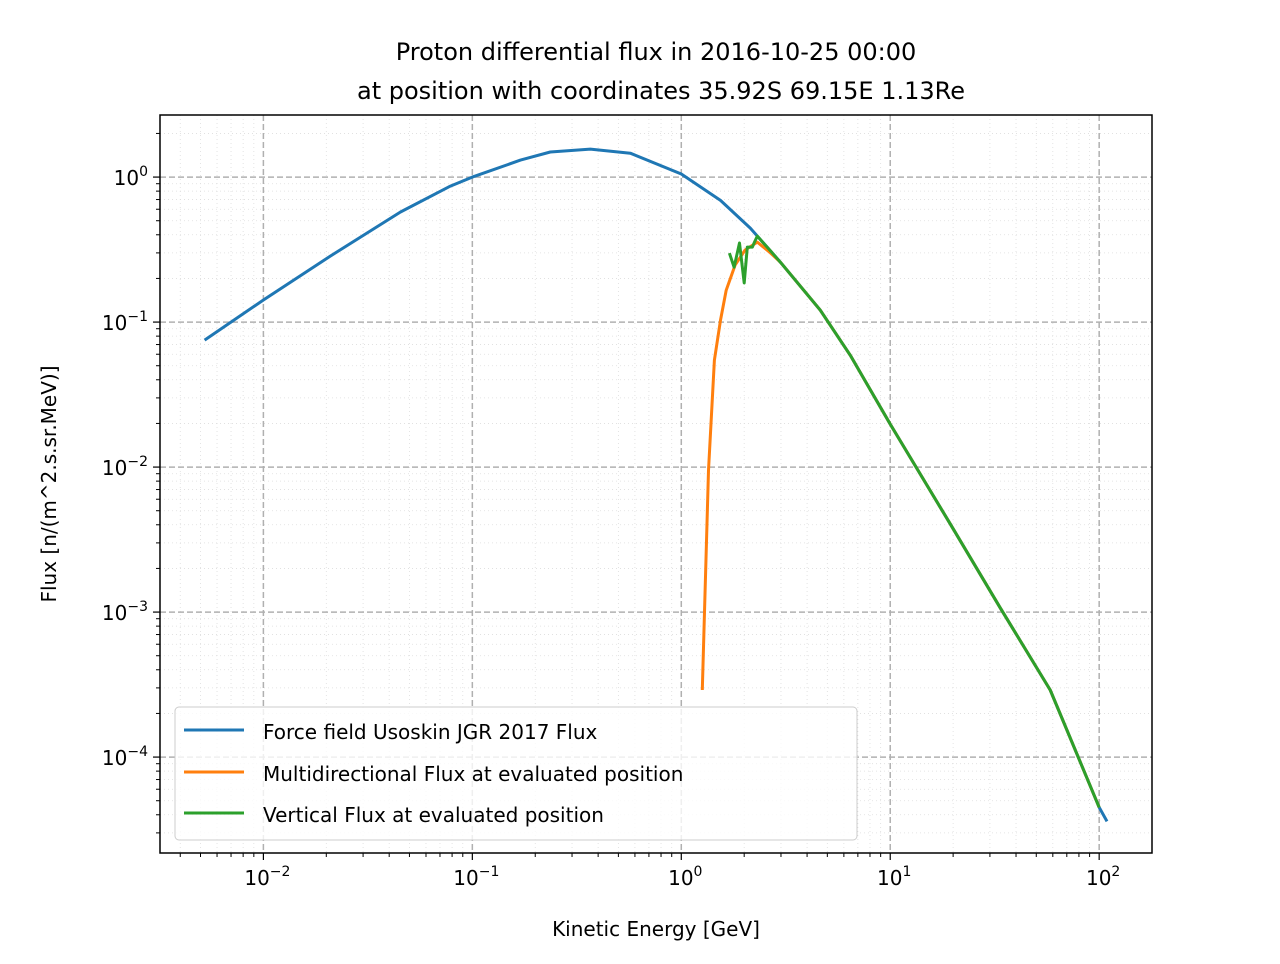  What do you see at coordinates (1103, 877) in the screenshot?
I see `x-tick-label: 10²` at bounding box center [1103, 877].